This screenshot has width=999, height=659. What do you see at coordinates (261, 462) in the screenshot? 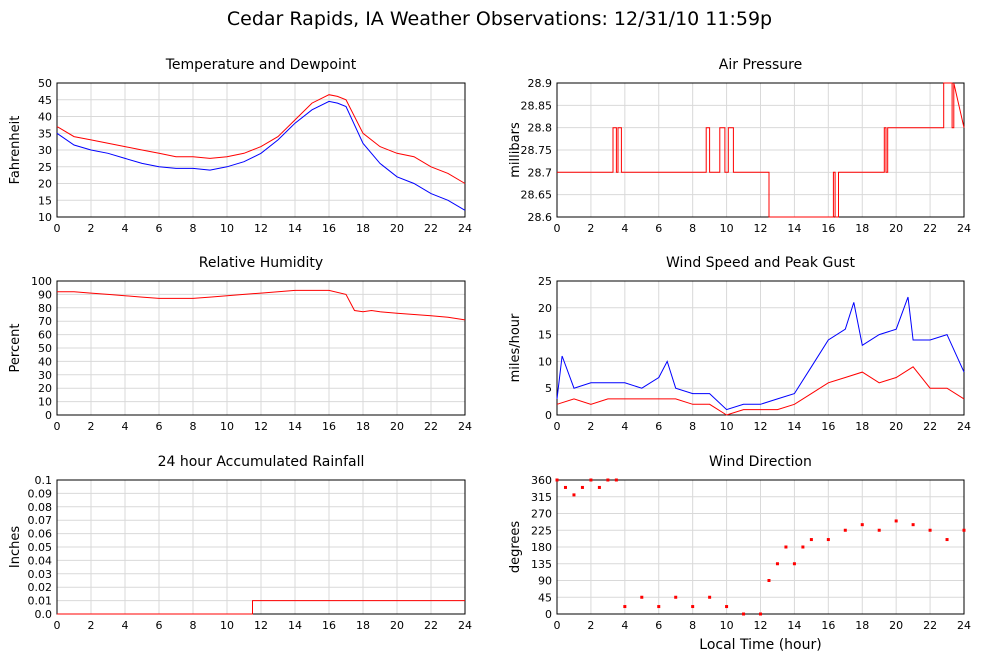
I see `chart-5-title: 24 hour Accumulated Rainfall` at bounding box center [261, 462].